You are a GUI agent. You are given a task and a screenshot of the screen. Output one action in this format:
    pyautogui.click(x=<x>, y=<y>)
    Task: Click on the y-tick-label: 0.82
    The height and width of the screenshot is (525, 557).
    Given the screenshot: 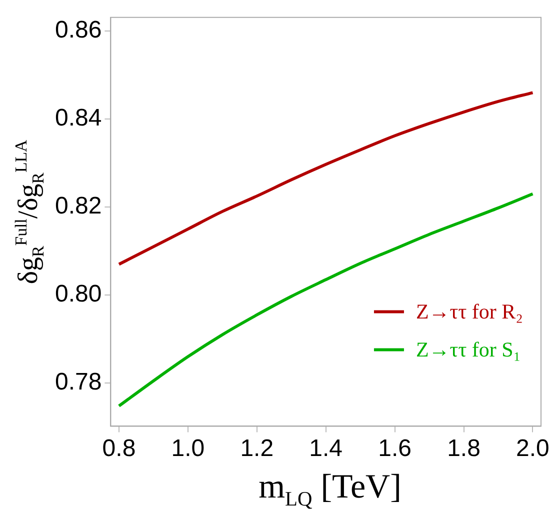 What is the action you would take?
    pyautogui.click(x=78, y=206)
    